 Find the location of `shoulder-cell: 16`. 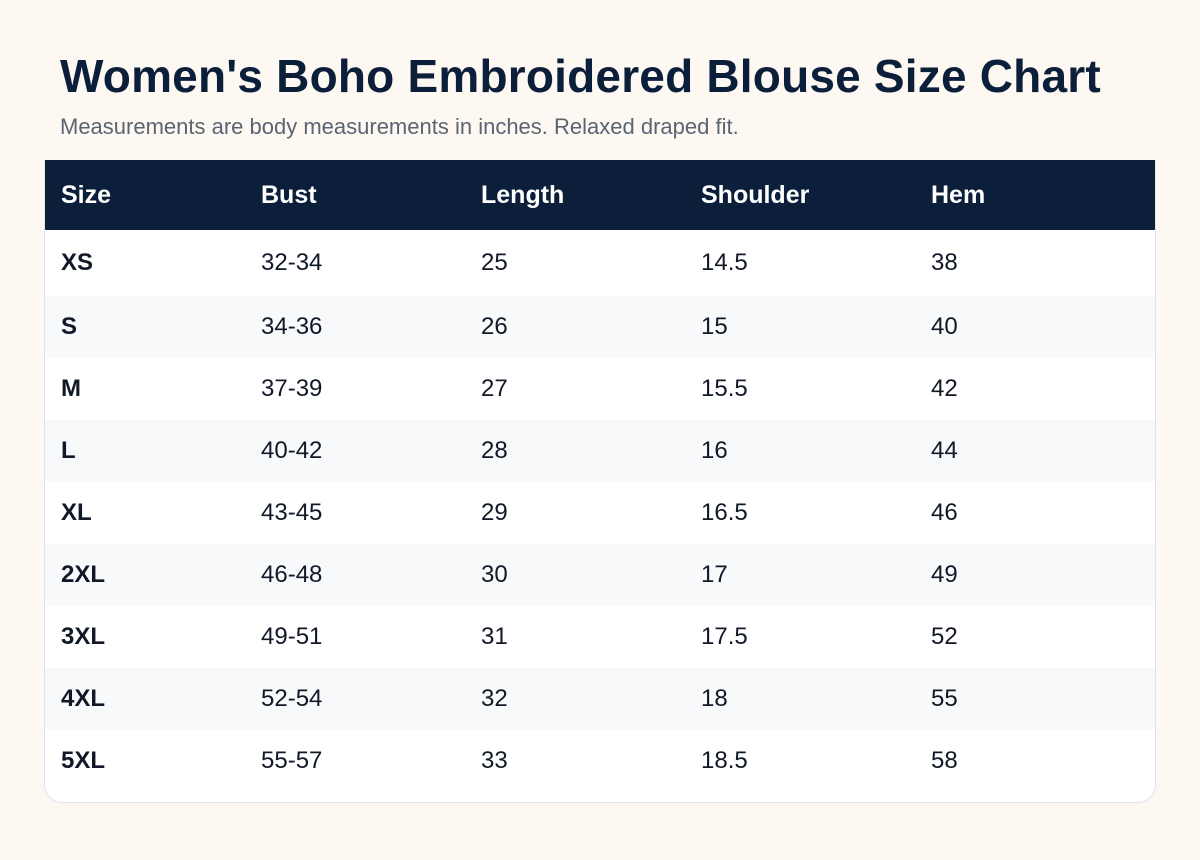

shoulder-cell: 16 is located at coordinates (714, 450).